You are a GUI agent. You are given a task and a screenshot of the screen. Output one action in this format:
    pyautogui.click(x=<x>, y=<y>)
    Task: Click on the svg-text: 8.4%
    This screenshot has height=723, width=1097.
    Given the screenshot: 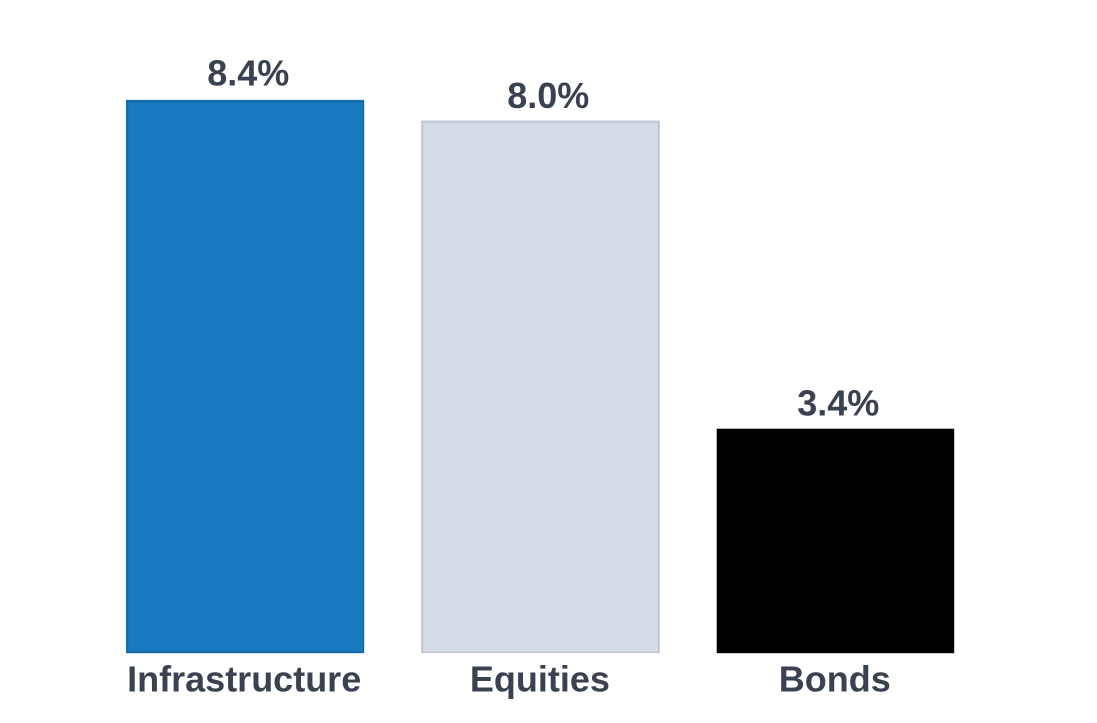 What is the action you would take?
    pyautogui.click(x=248, y=73)
    